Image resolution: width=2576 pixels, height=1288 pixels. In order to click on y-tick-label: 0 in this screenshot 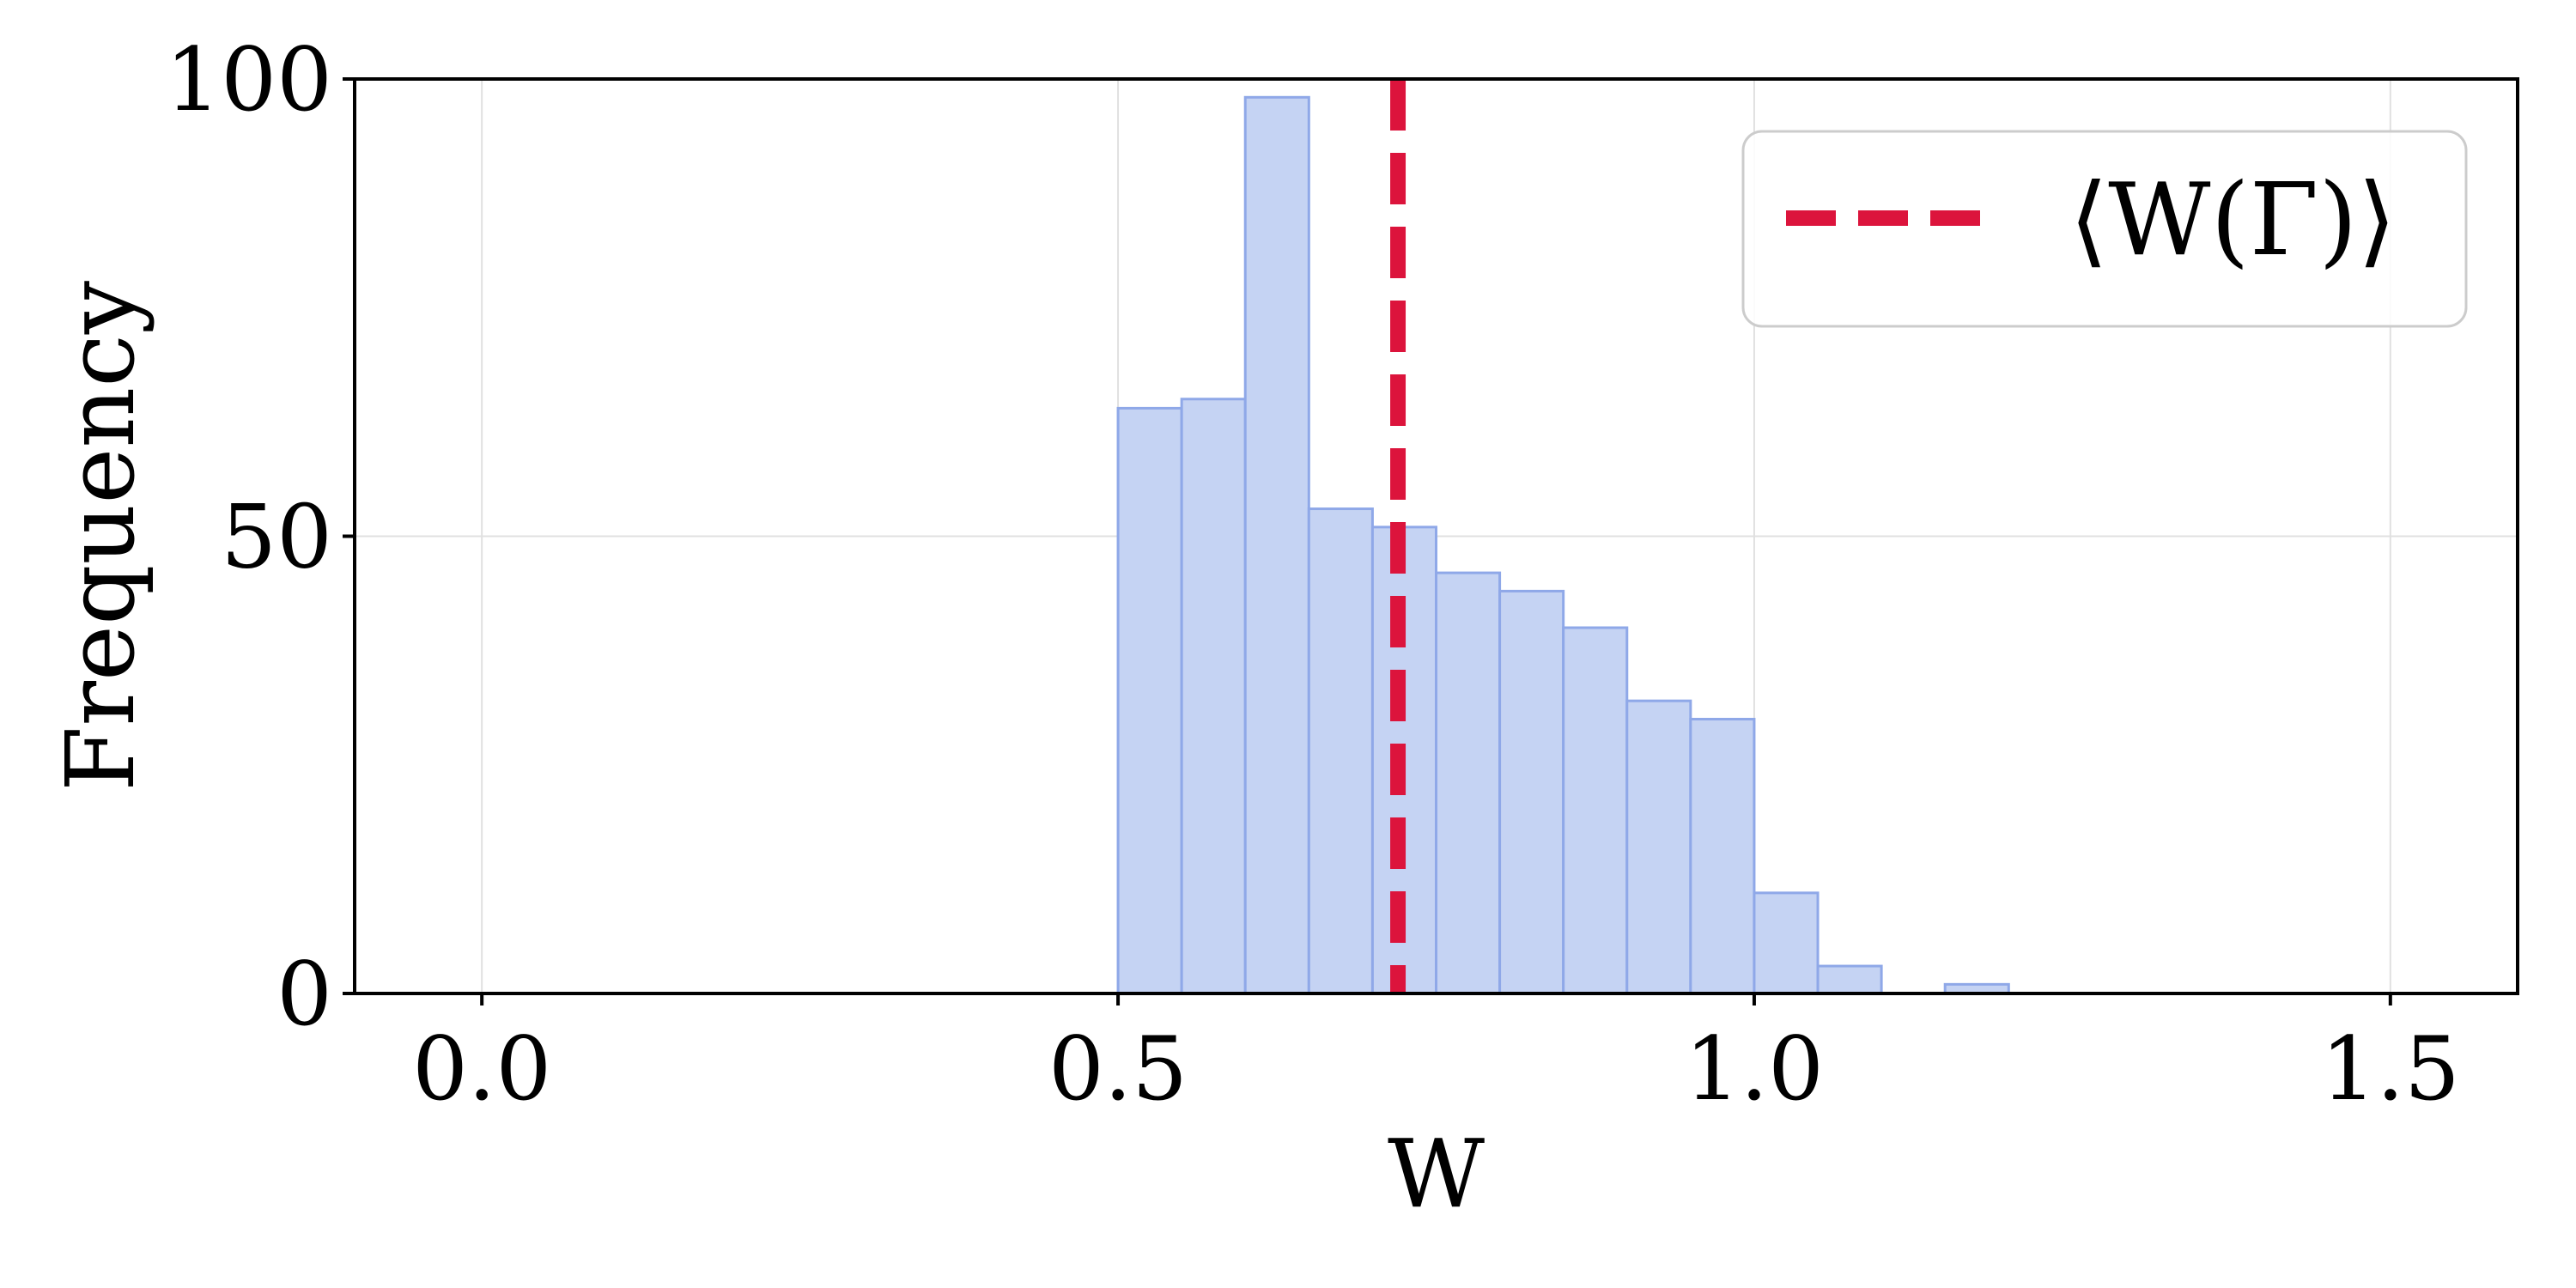, I will do `click(304, 995)`.